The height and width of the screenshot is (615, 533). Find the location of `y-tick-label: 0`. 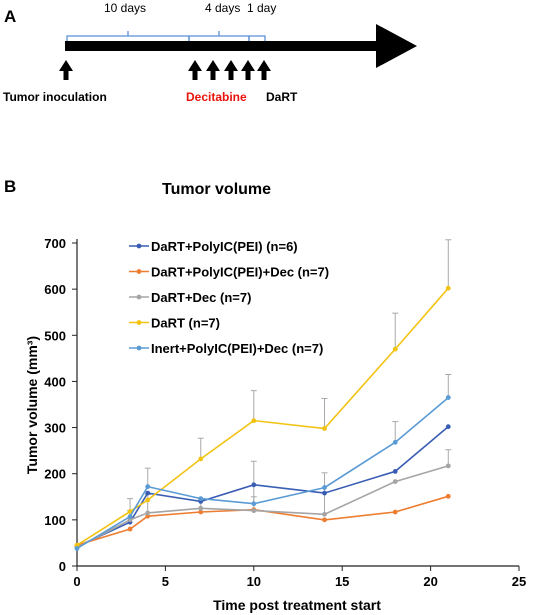

y-tick-label: 0 is located at coordinates (62, 566).